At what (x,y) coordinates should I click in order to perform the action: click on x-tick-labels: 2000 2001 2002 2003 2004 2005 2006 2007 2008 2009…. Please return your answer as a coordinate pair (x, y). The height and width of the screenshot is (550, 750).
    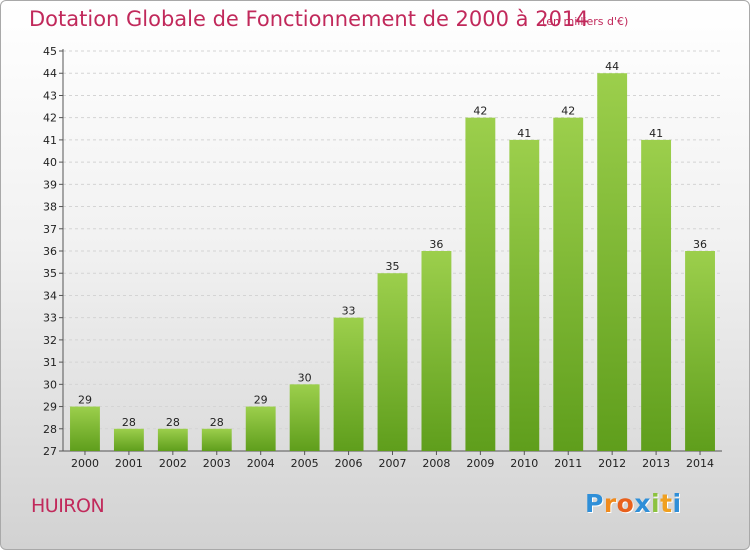
    Looking at the image, I should click on (392, 463).